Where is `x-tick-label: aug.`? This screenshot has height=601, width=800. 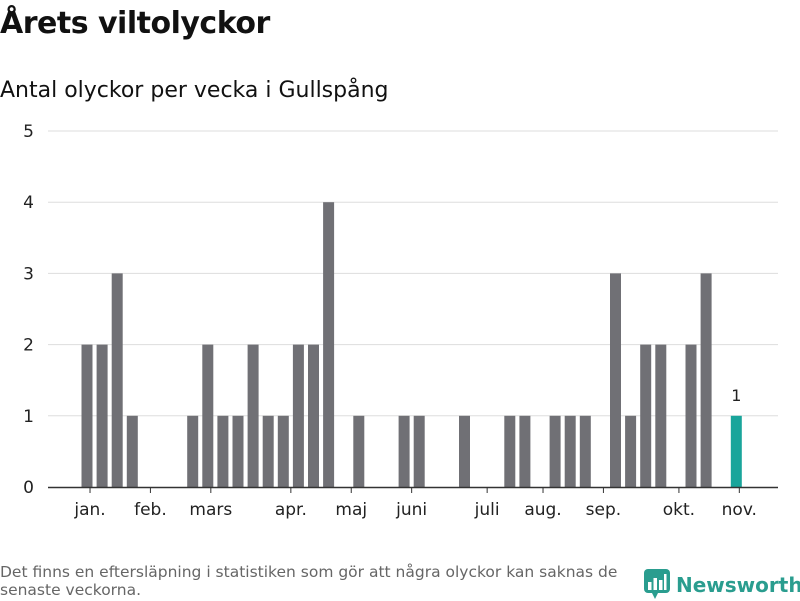
x-tick-label: aug. is located at coordinates (542, 510).